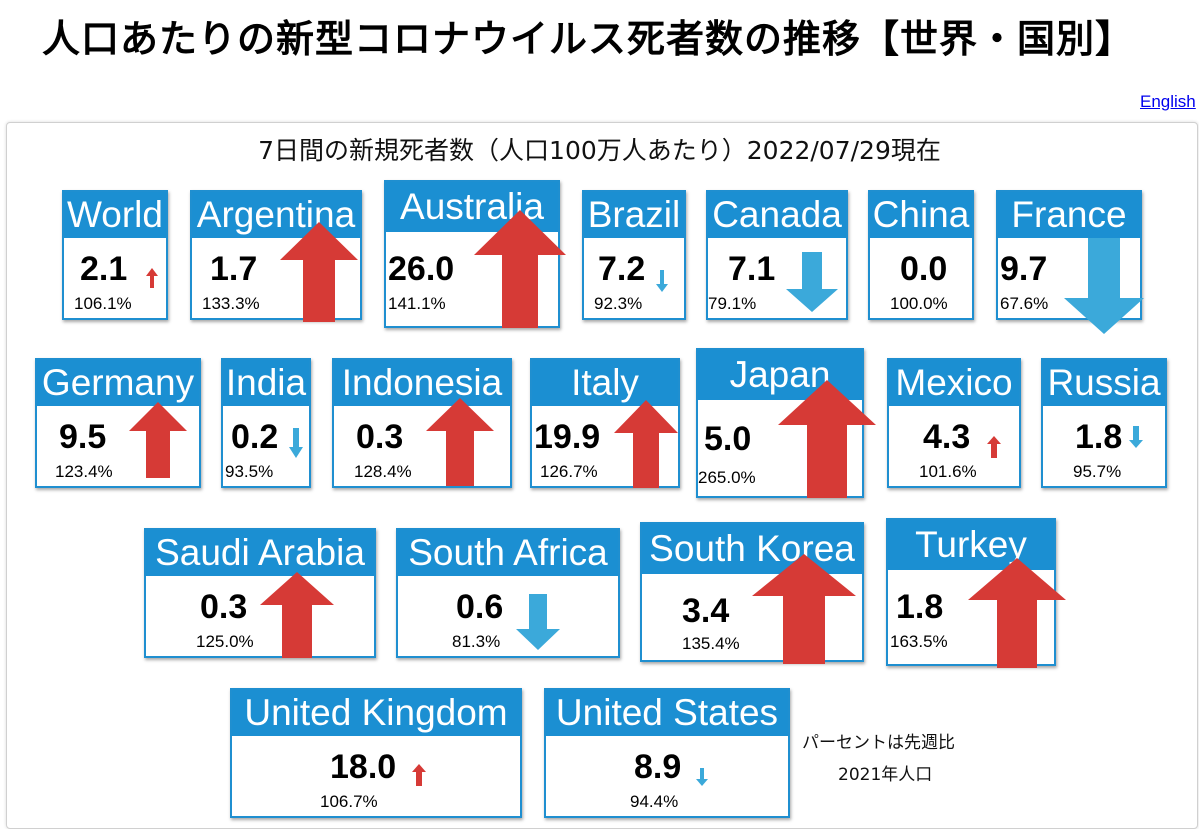 The height and width of the screenshot is (829, 1199). Describe the element at coordinates (266, 383) in the screenshot. I see `country-name: India` at that location.